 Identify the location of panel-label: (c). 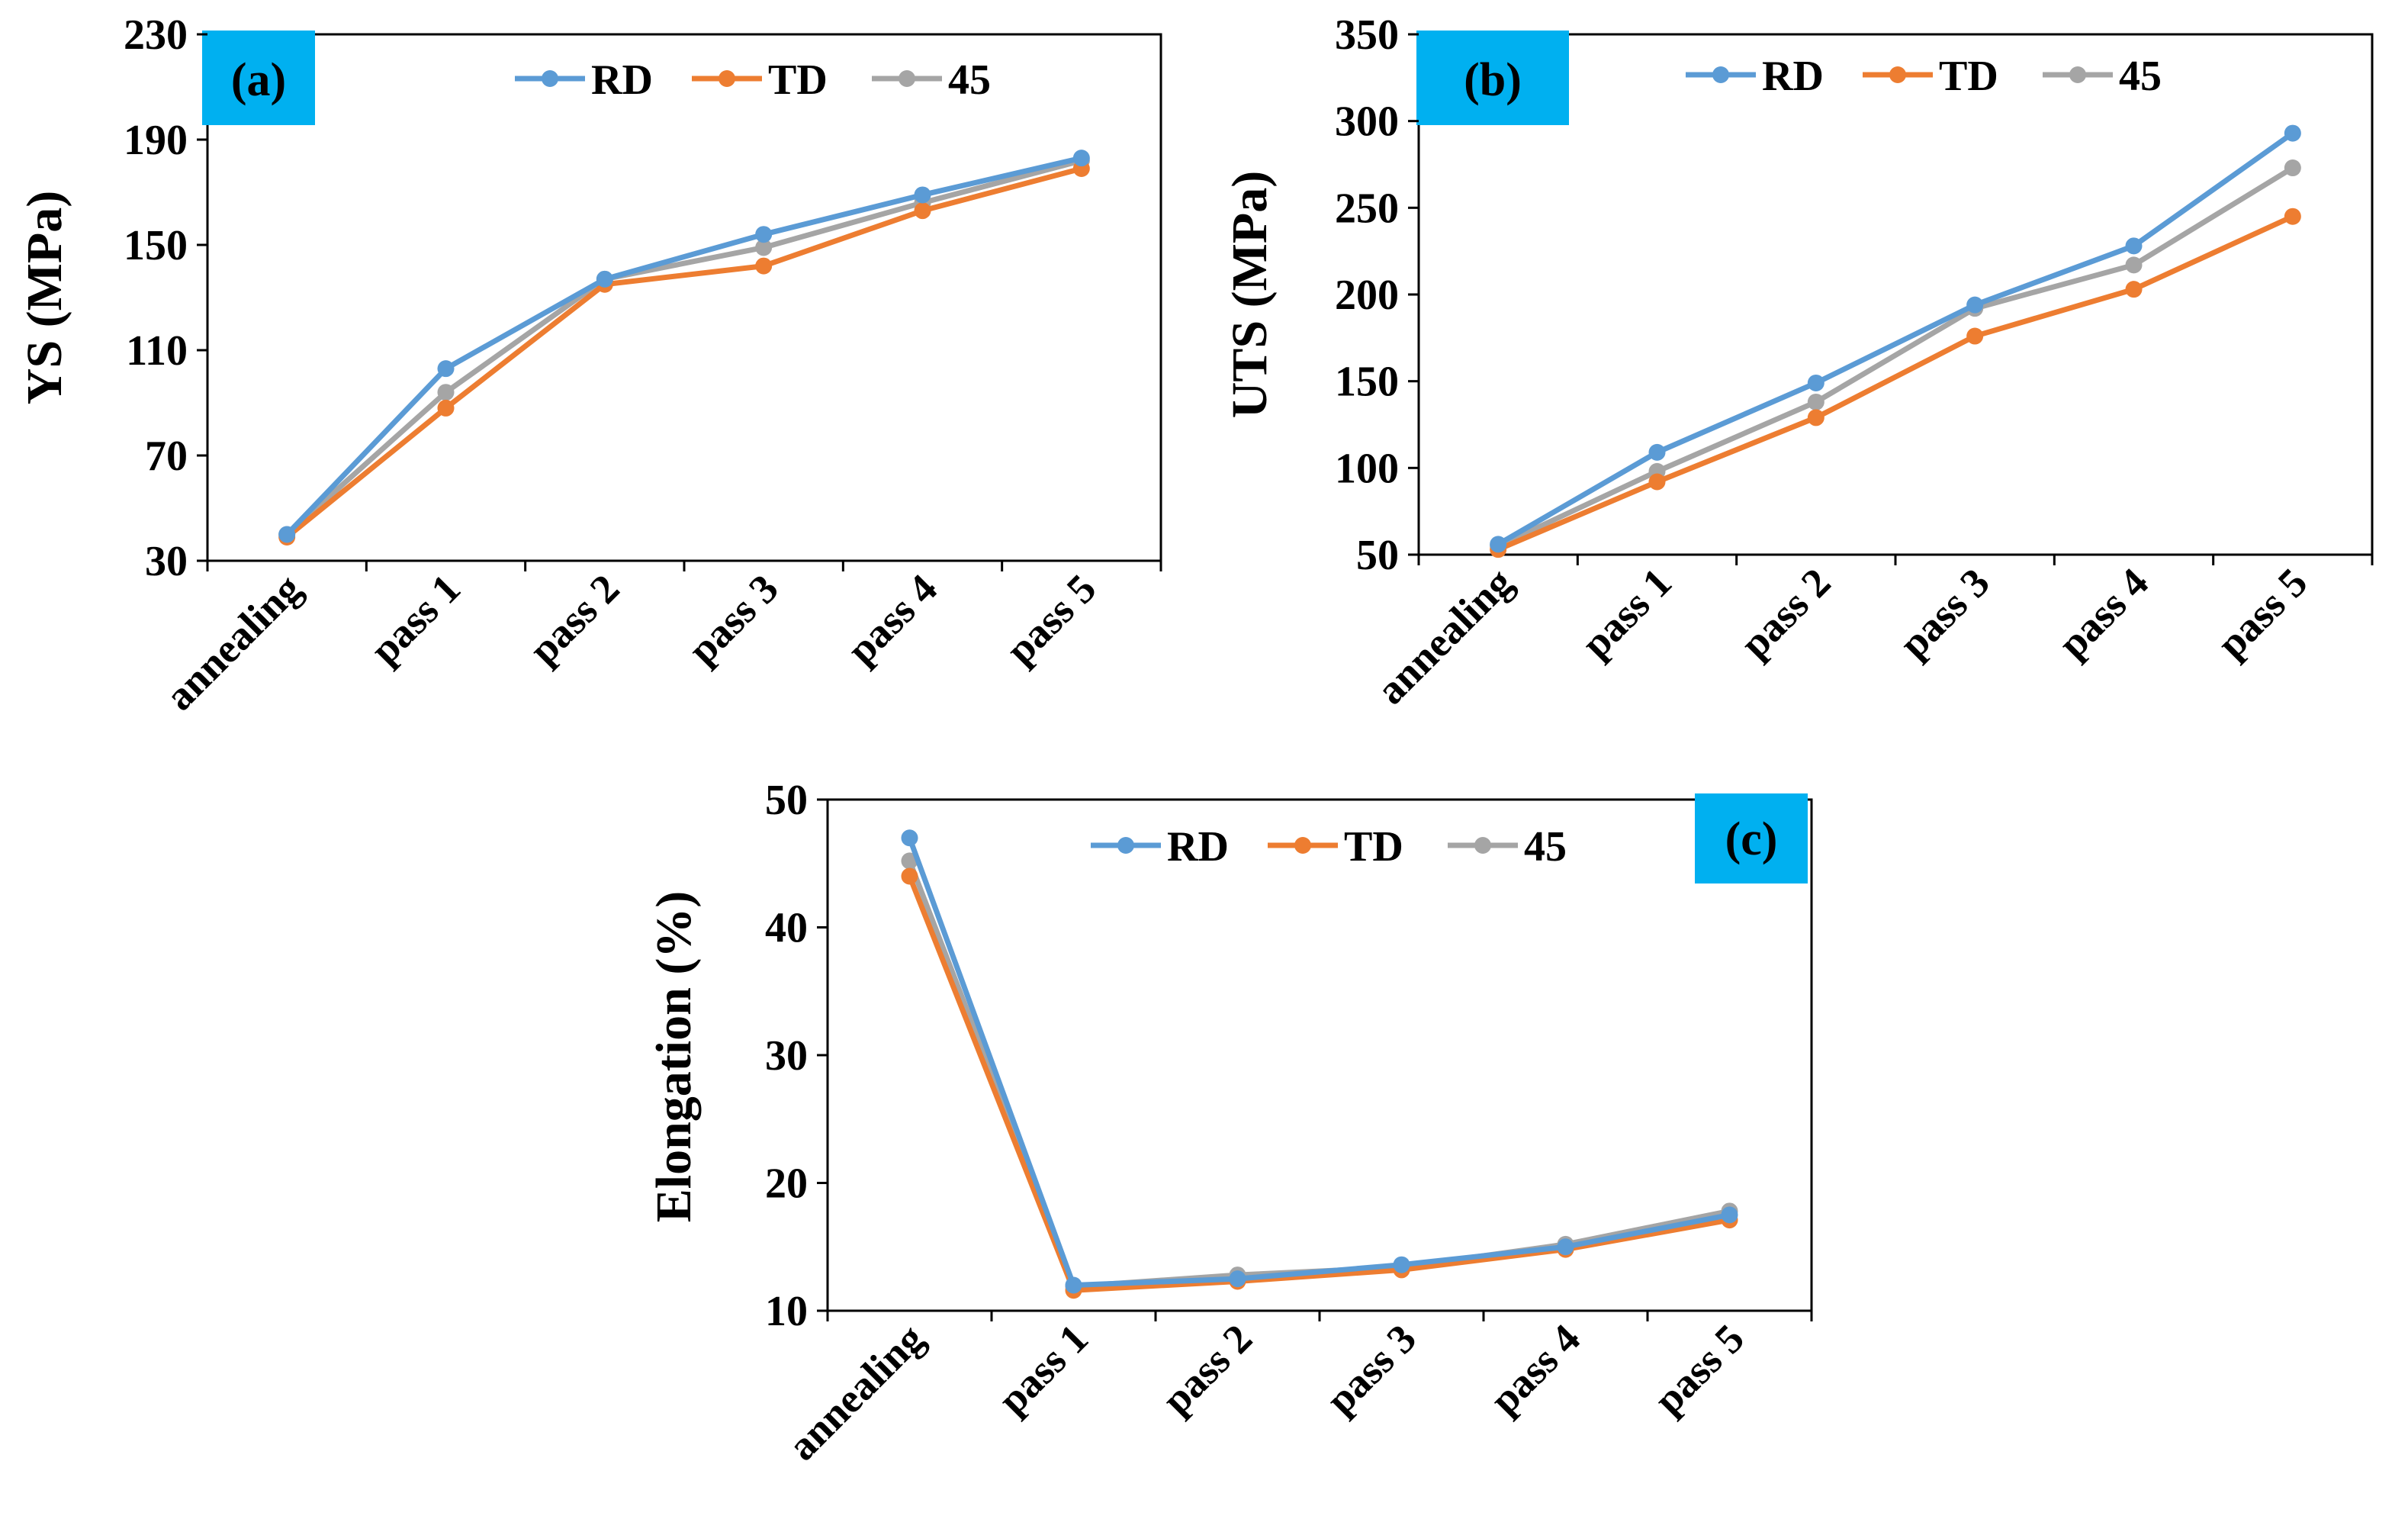
(1751, 839).